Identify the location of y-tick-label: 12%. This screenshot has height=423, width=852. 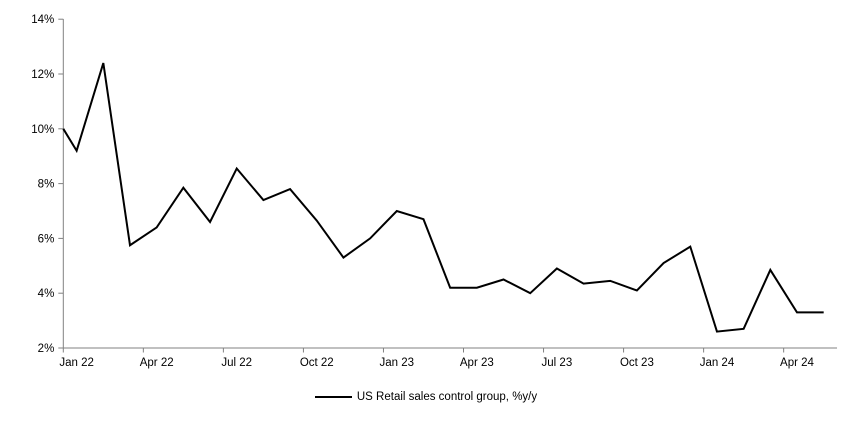
(42, 75).